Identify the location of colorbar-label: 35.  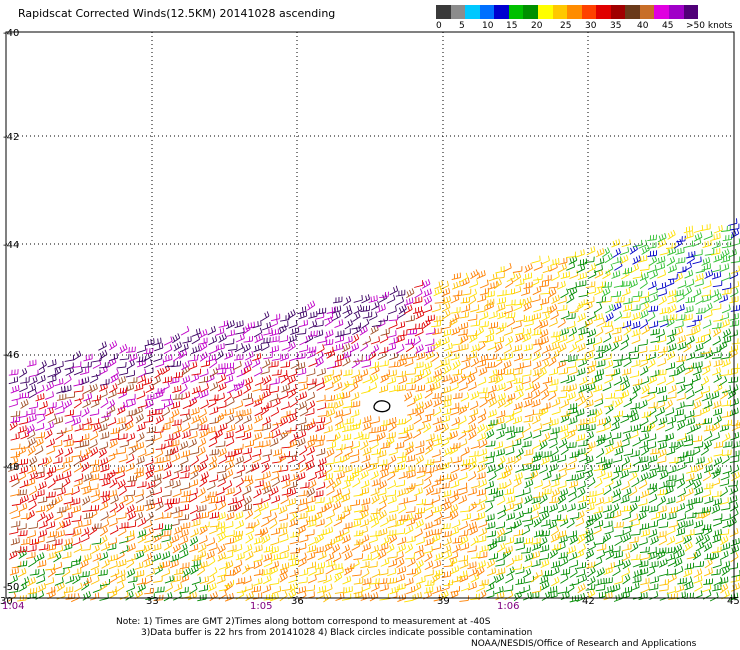
(616, 26).